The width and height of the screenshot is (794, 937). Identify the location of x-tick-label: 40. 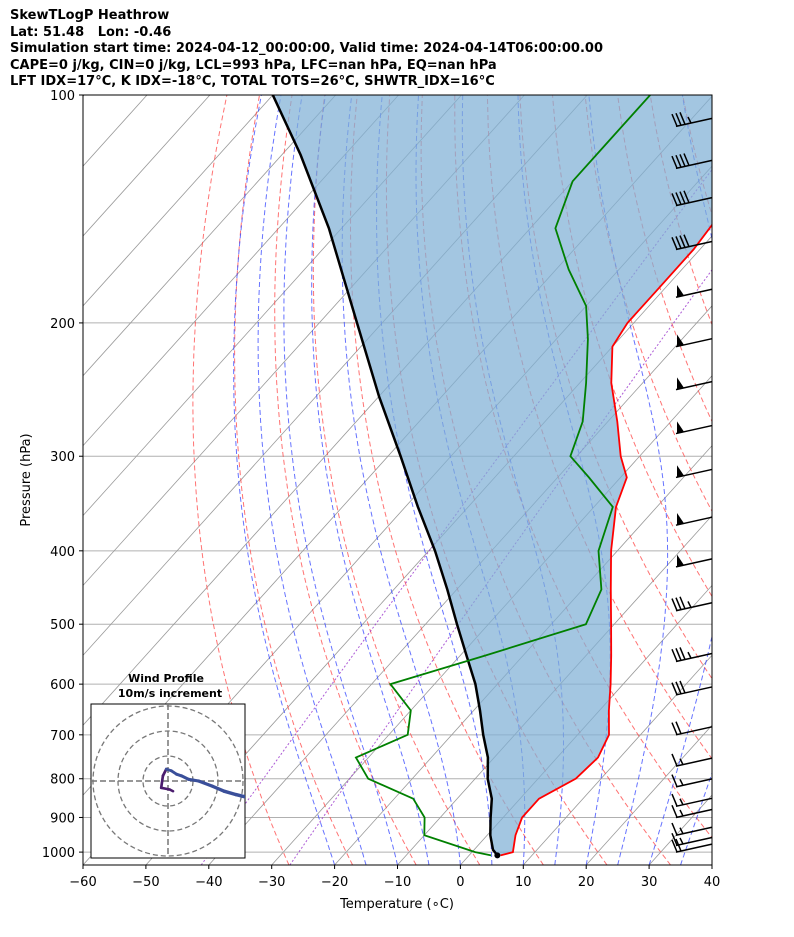
(712, 882).